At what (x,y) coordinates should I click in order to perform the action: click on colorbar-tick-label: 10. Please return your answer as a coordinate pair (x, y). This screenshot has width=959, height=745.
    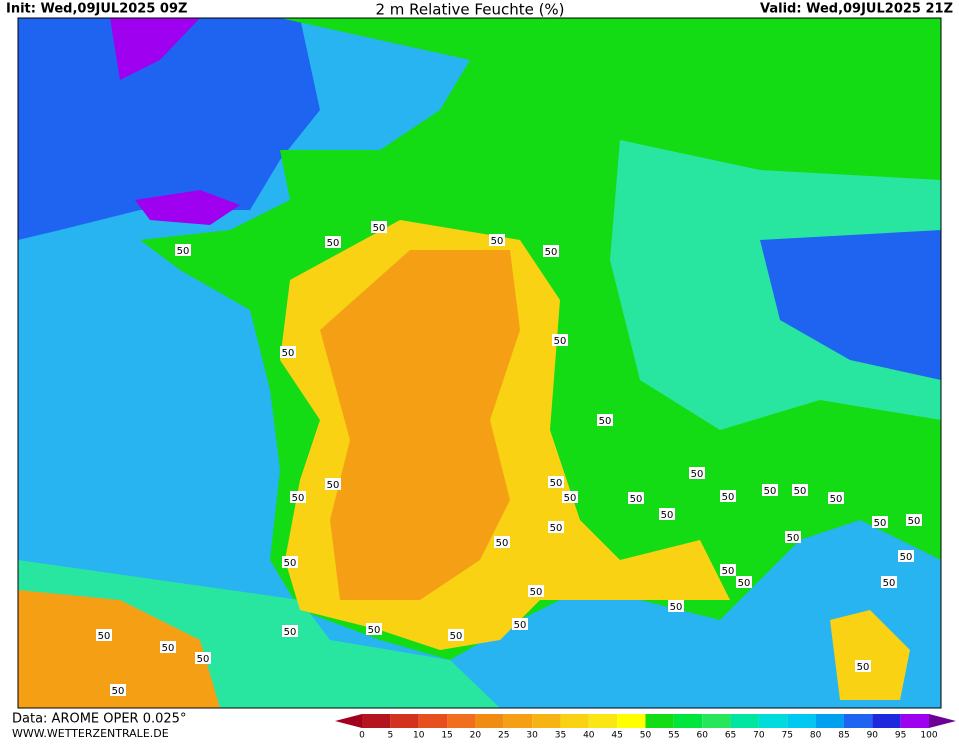
    Looking at the image, I should click on (419, 736).